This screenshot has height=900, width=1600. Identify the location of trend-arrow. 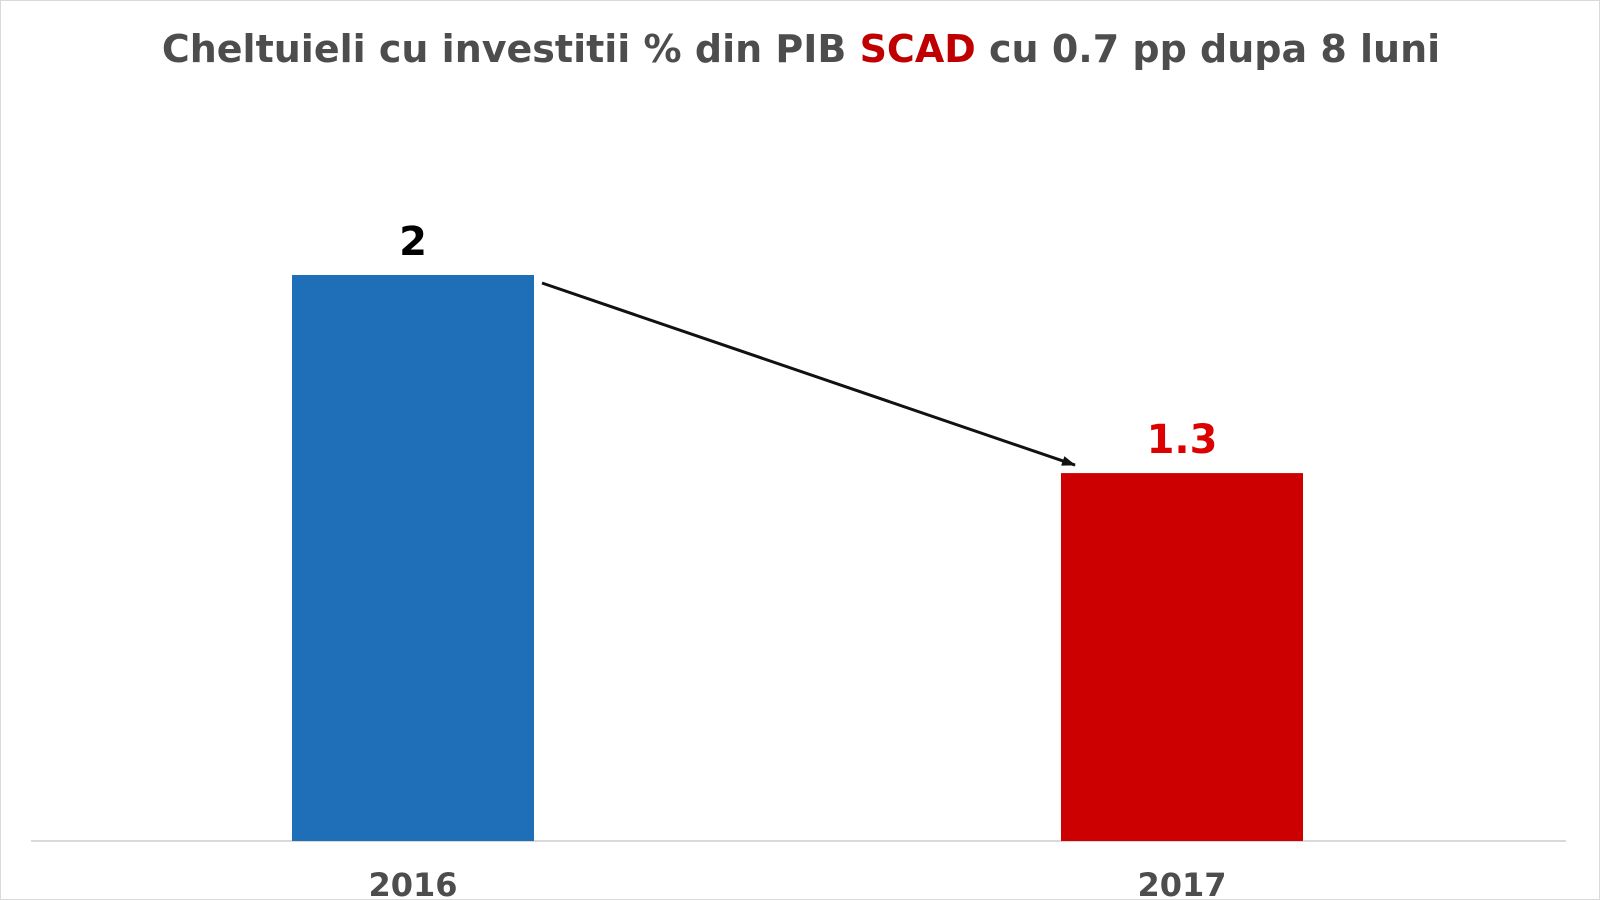
(808, 374).